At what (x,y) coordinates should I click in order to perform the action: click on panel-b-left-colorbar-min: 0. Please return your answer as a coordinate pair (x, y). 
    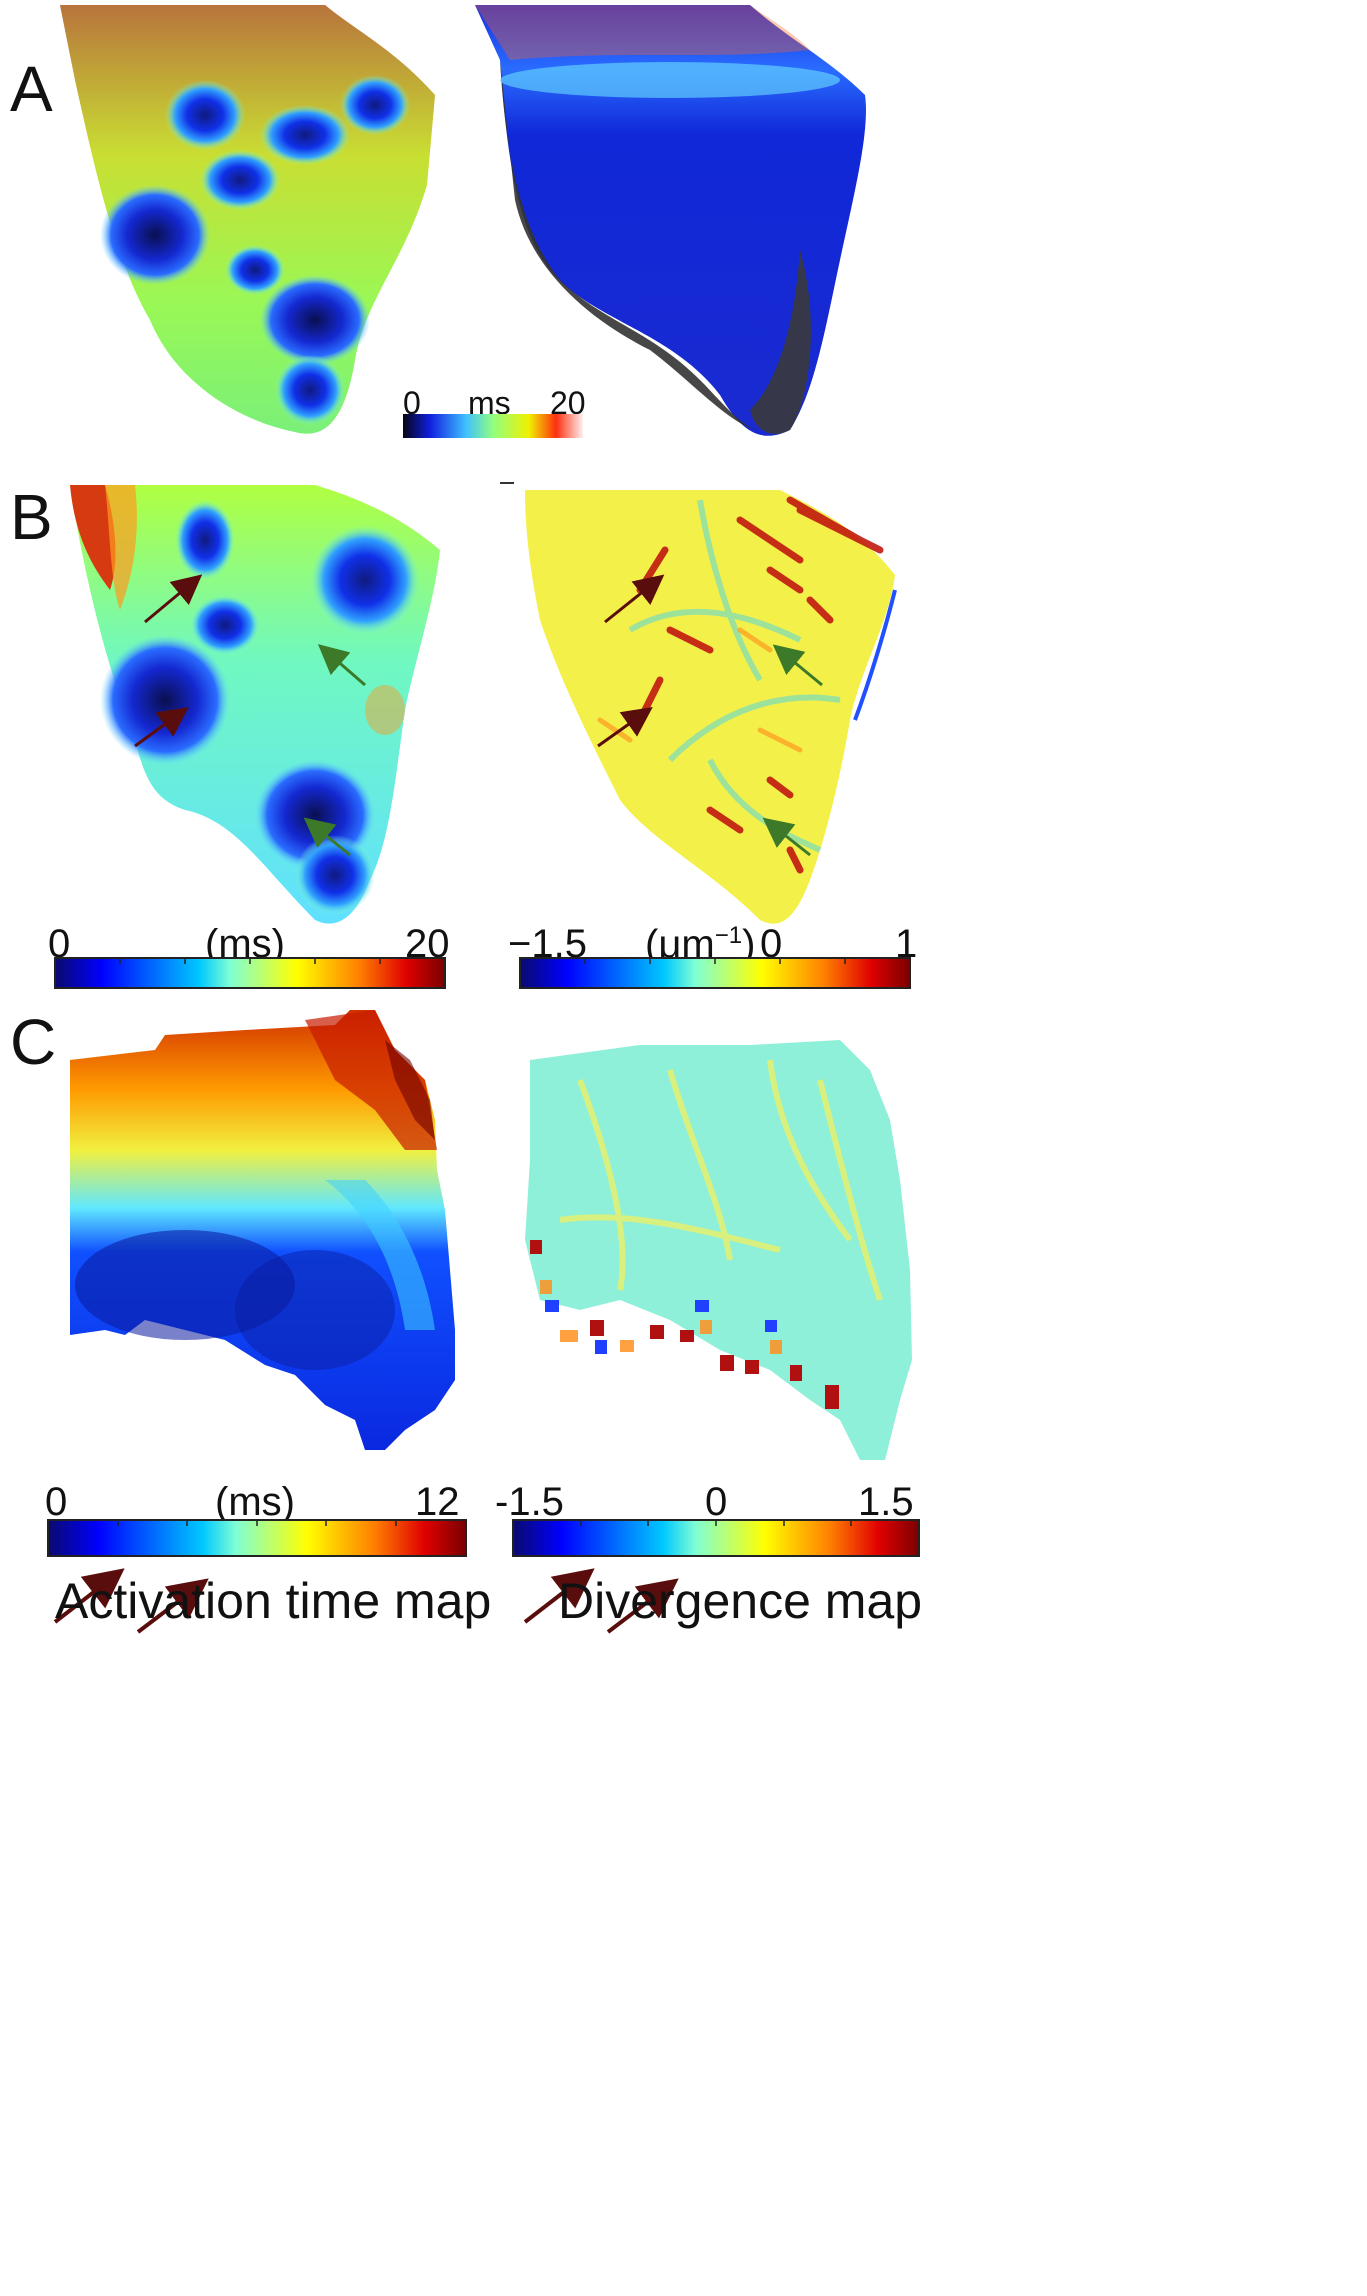
    Looking at the image, I should click on (59, 944).